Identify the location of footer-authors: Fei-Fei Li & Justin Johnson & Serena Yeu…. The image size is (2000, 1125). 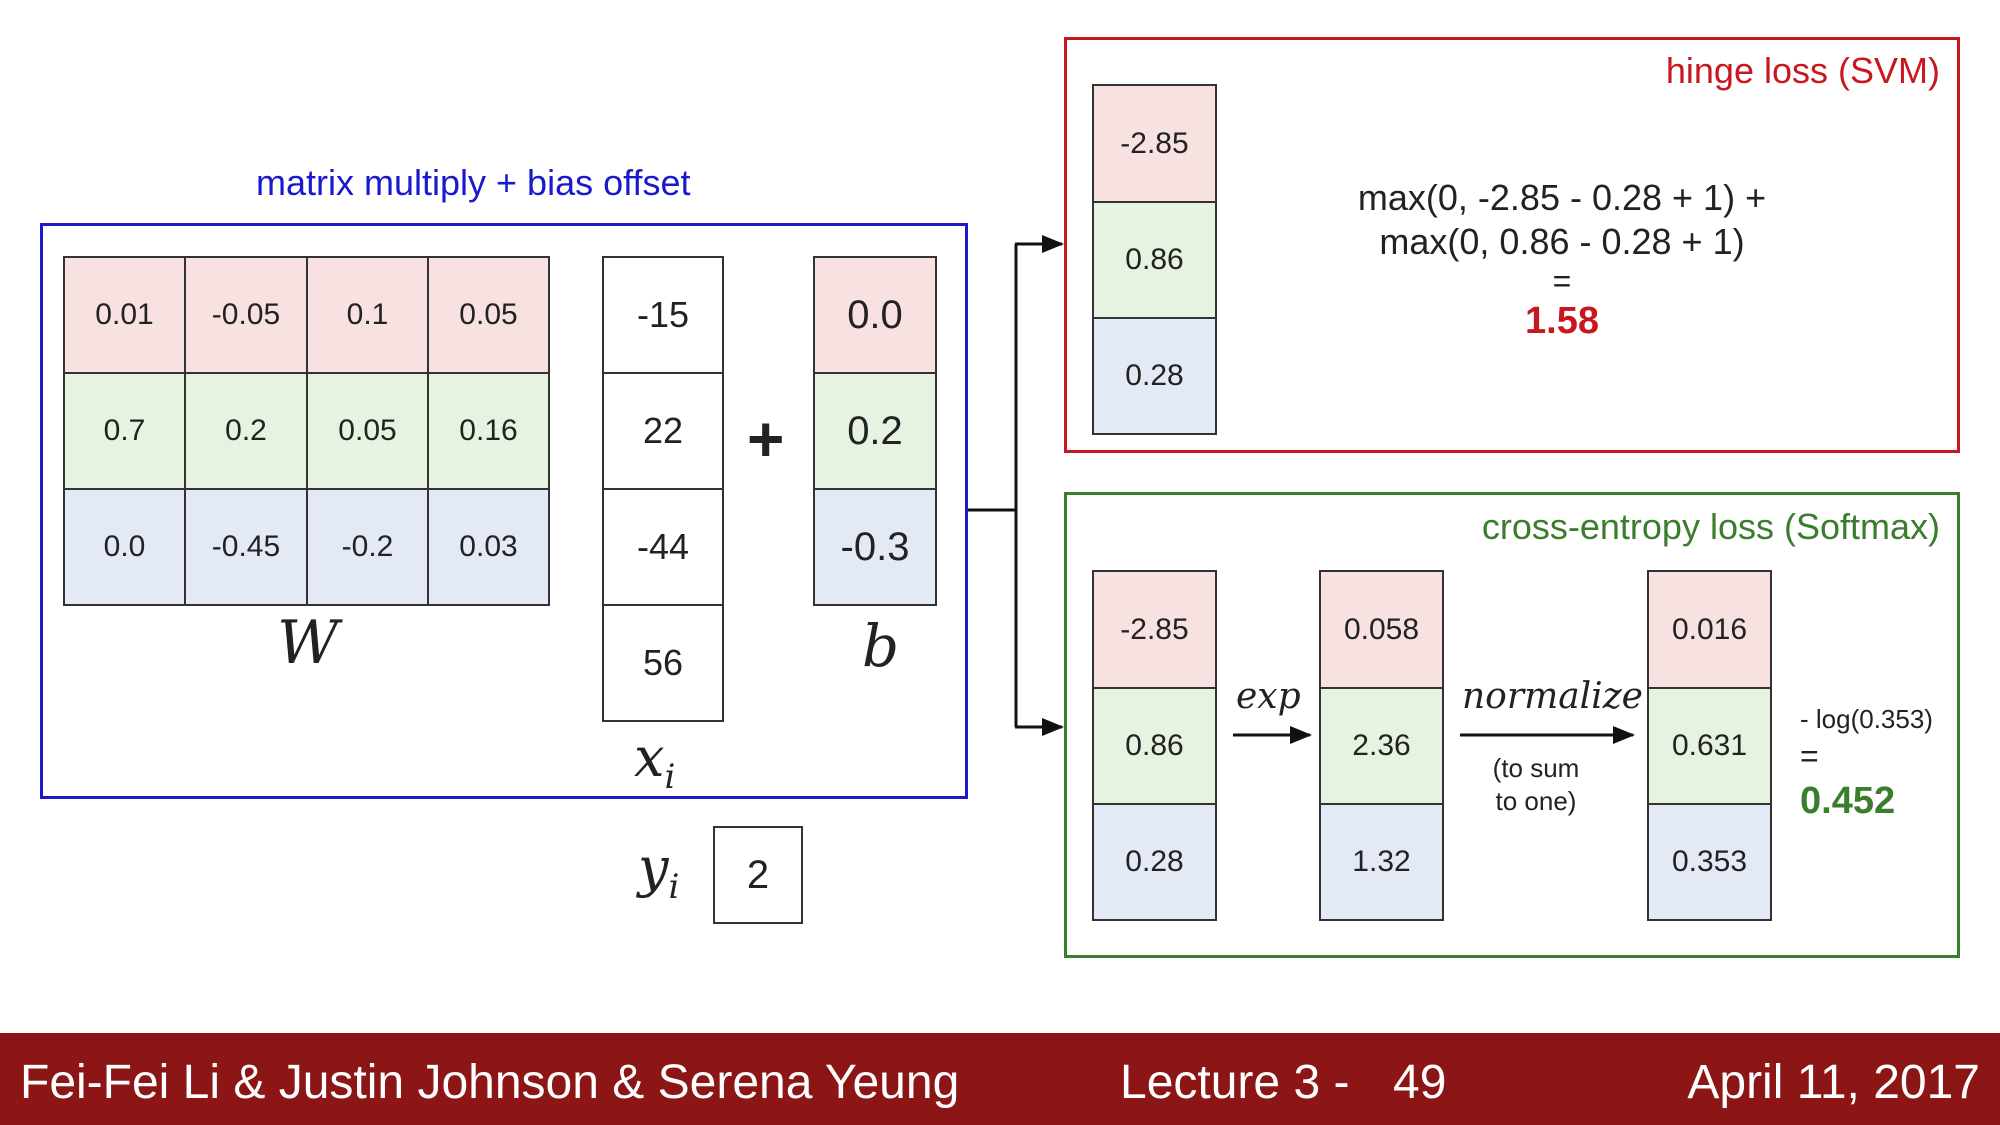
(490, 1082).